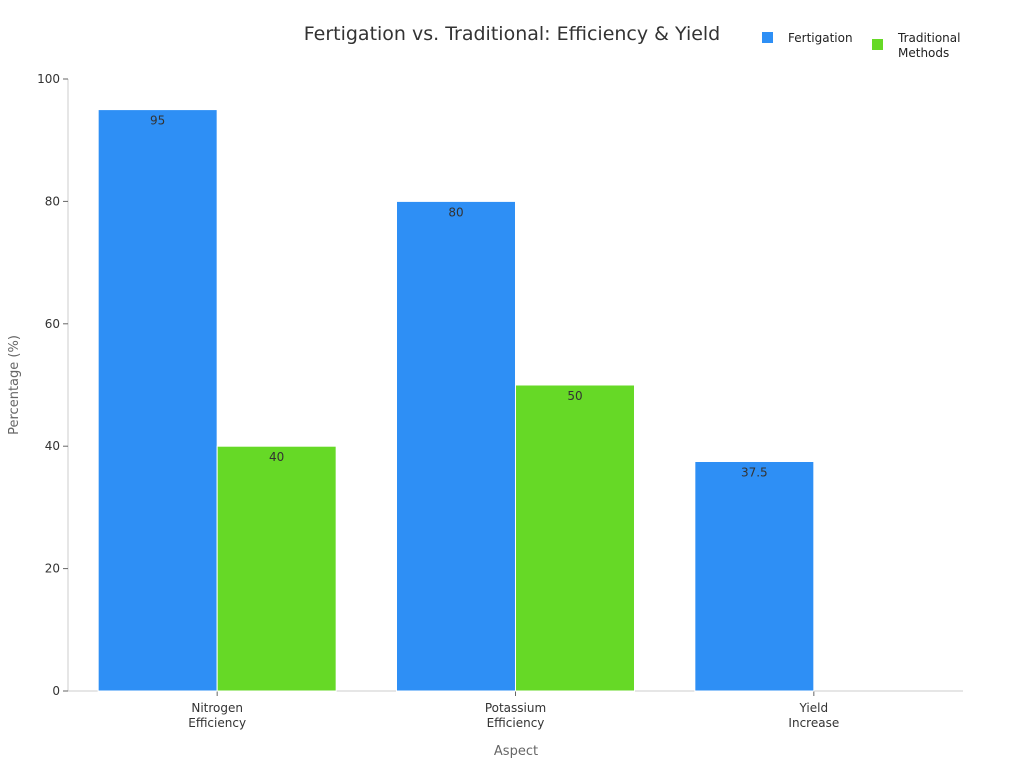 Image resolution: width=1024 pixels, height=768 pixels. Describe the element at coordinates (820, 38) in the screenshot. I see `legend-label: Fertigation` at that location.